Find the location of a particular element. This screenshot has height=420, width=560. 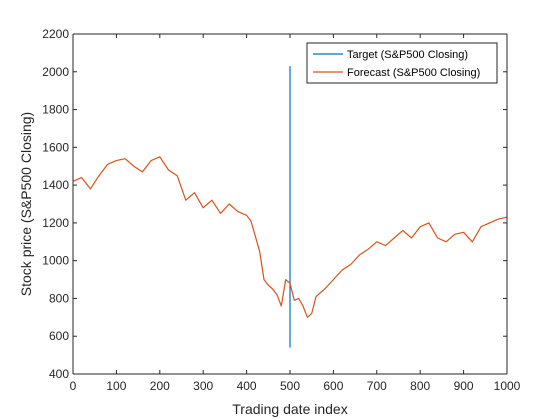

y-tick-label: 2000 is located at coordinates (55, 72).